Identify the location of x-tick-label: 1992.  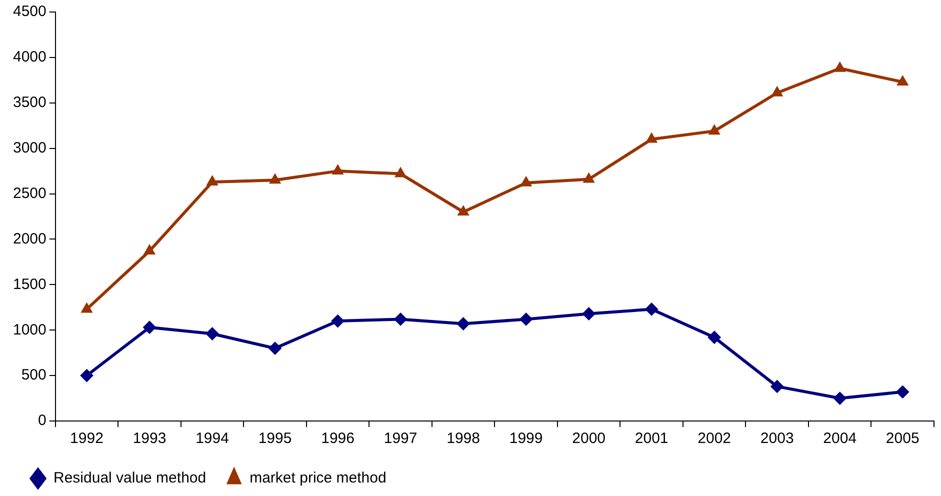
(87, 439).